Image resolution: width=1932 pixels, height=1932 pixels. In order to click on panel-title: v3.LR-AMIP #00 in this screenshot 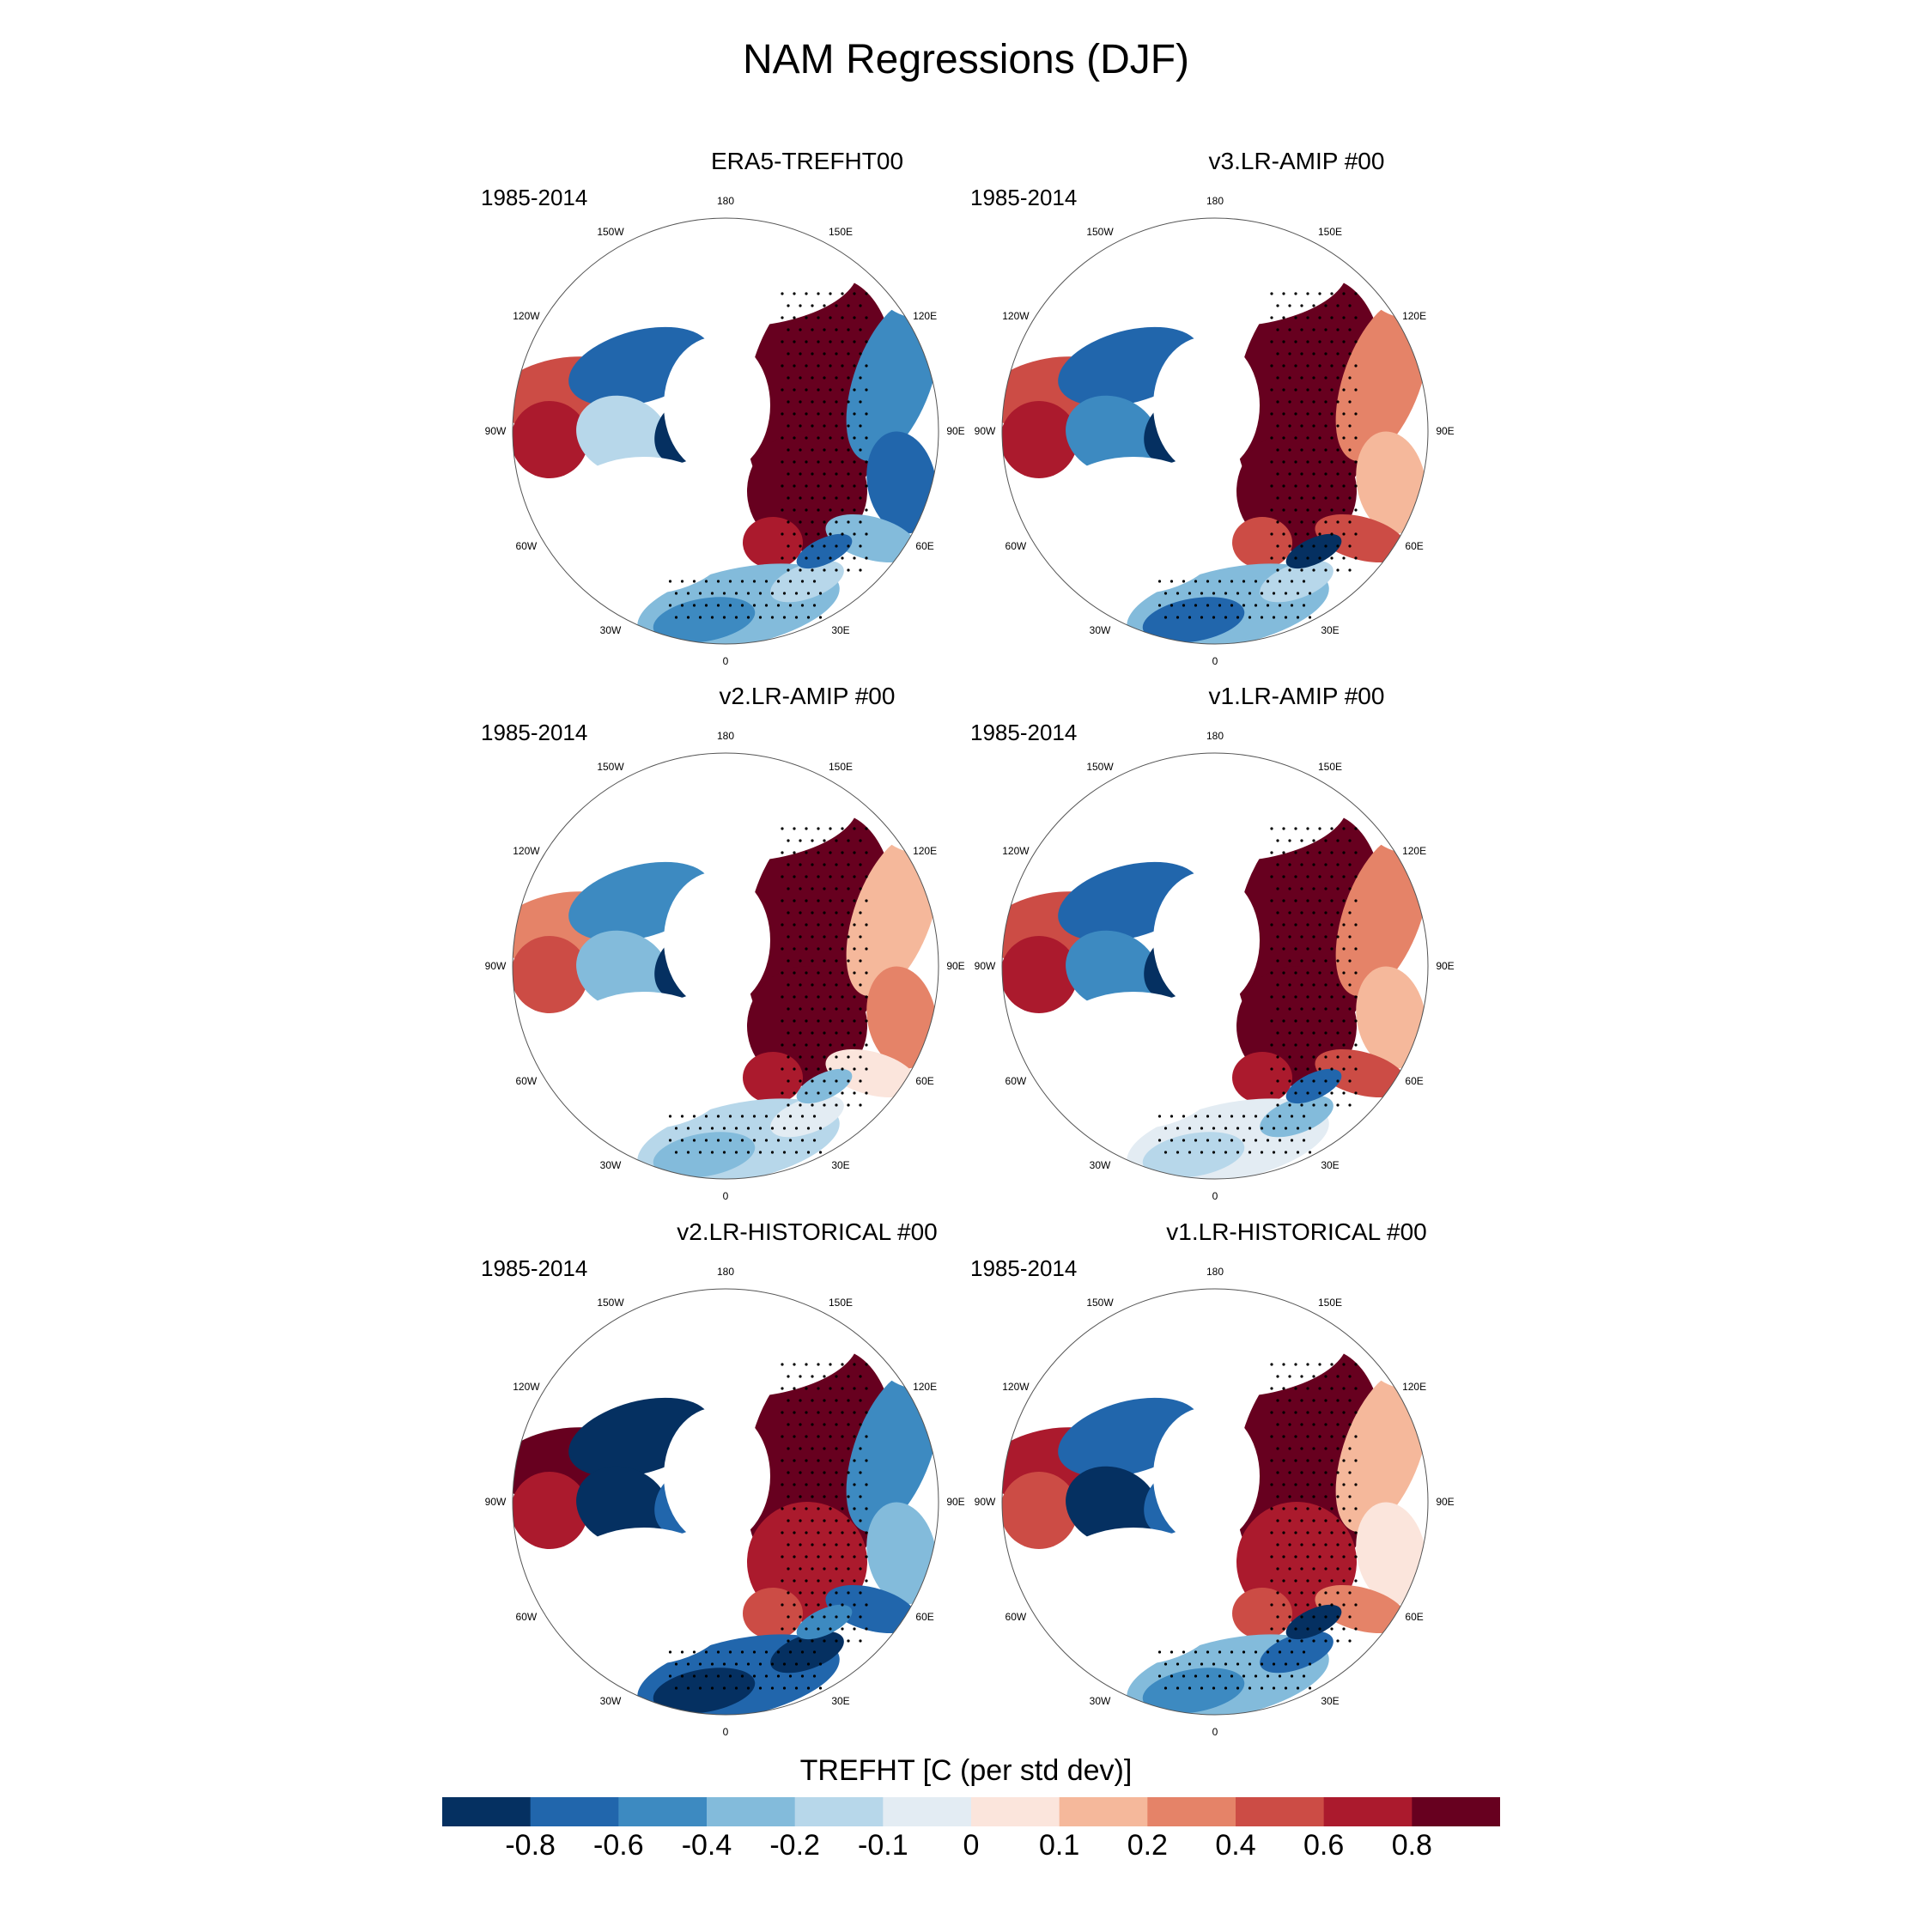, I will do `click(1297, 161)`.